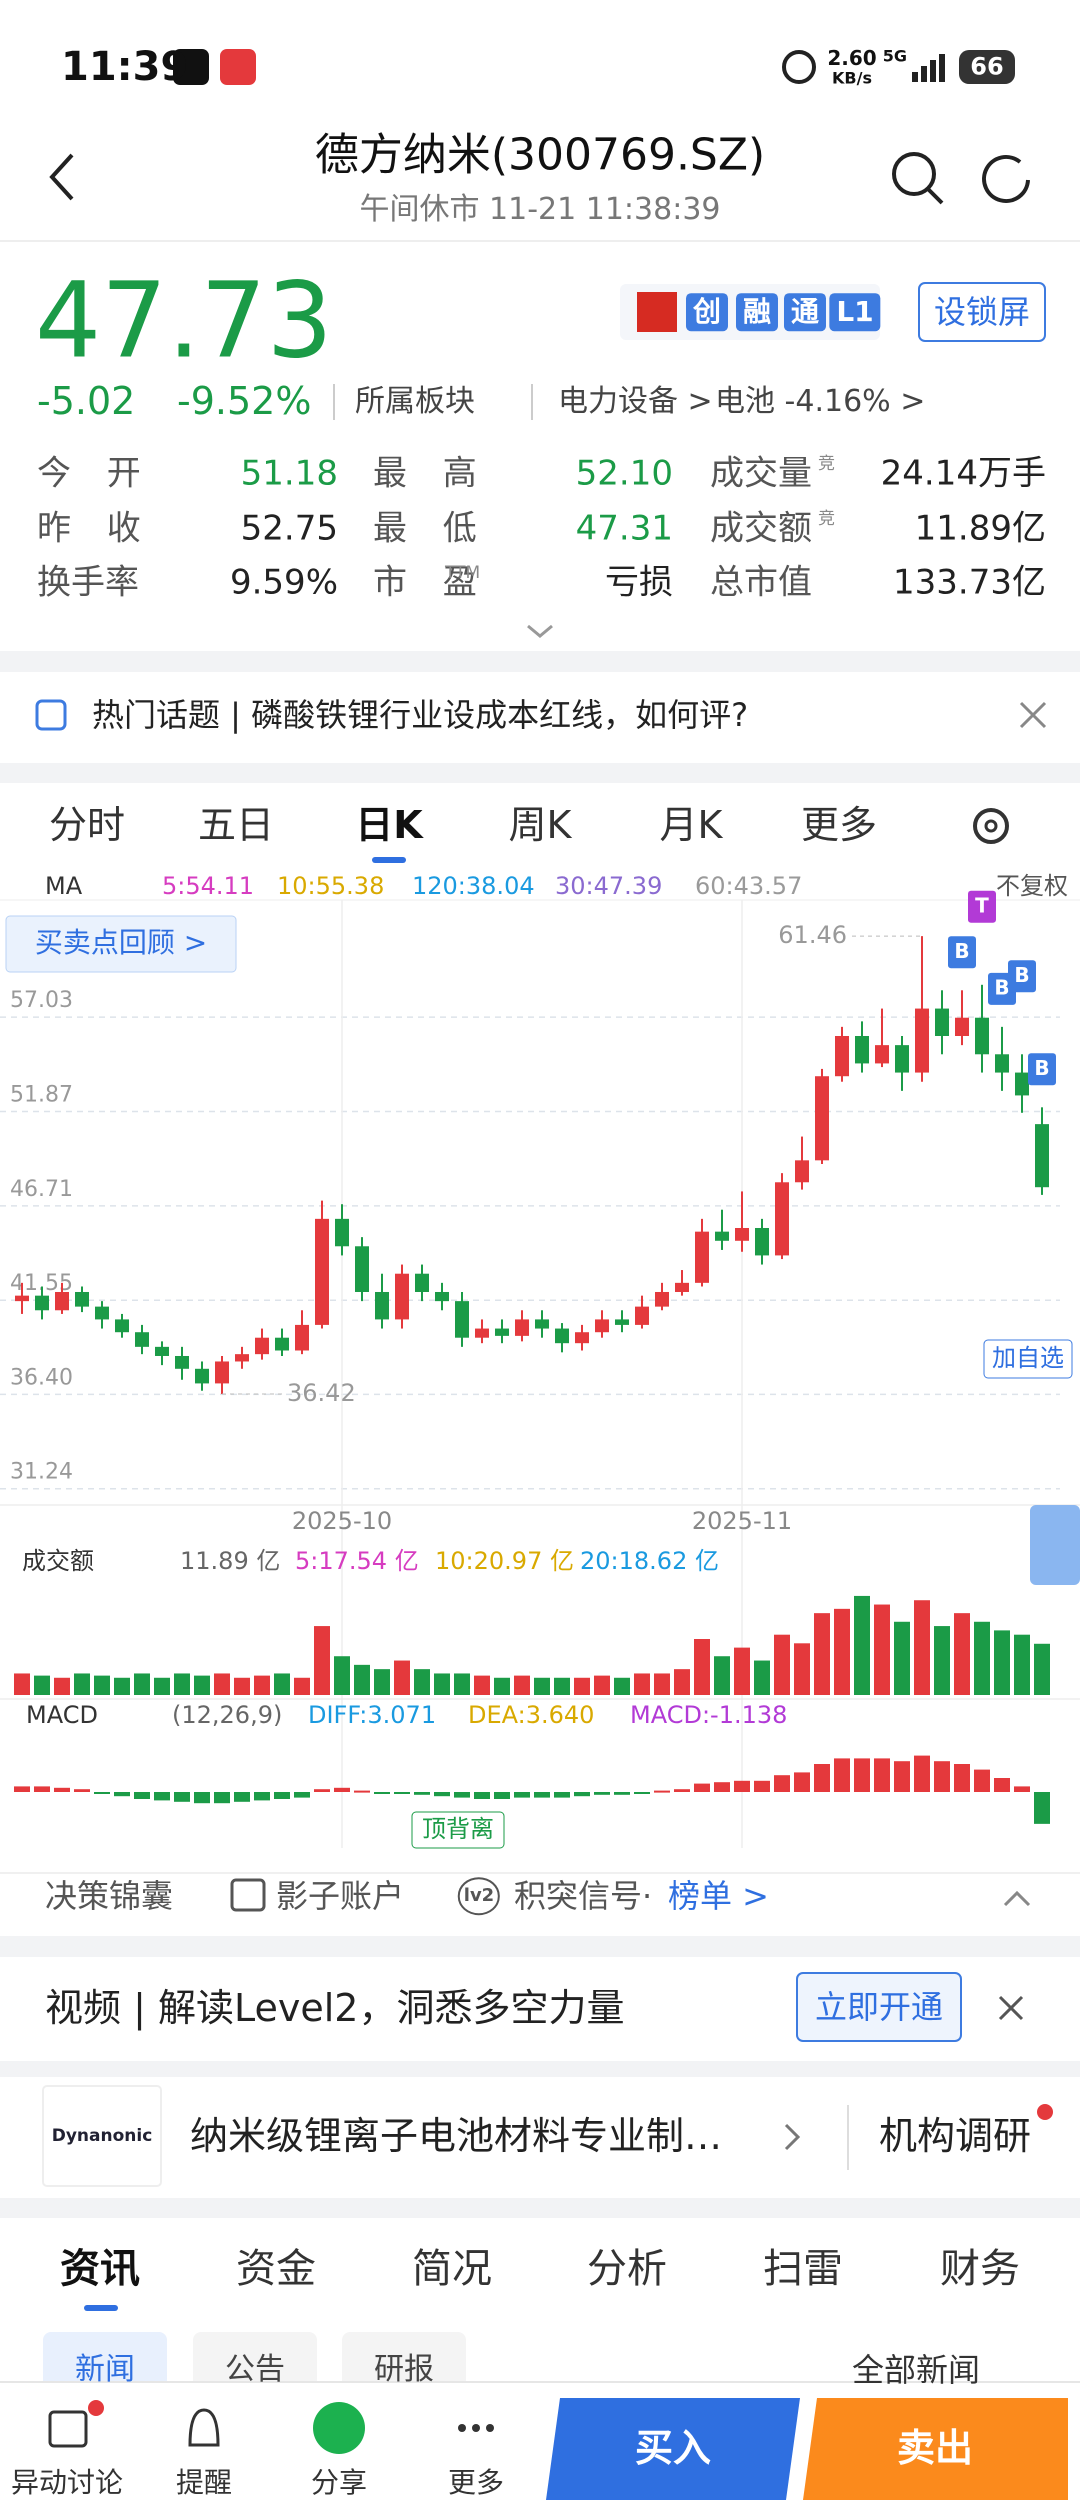 This screenshot has width=1080, height=2520. Describe the element at coordinates (718, 1895) in the screenshot. I see `rank-link: 榜单 >` at that location.